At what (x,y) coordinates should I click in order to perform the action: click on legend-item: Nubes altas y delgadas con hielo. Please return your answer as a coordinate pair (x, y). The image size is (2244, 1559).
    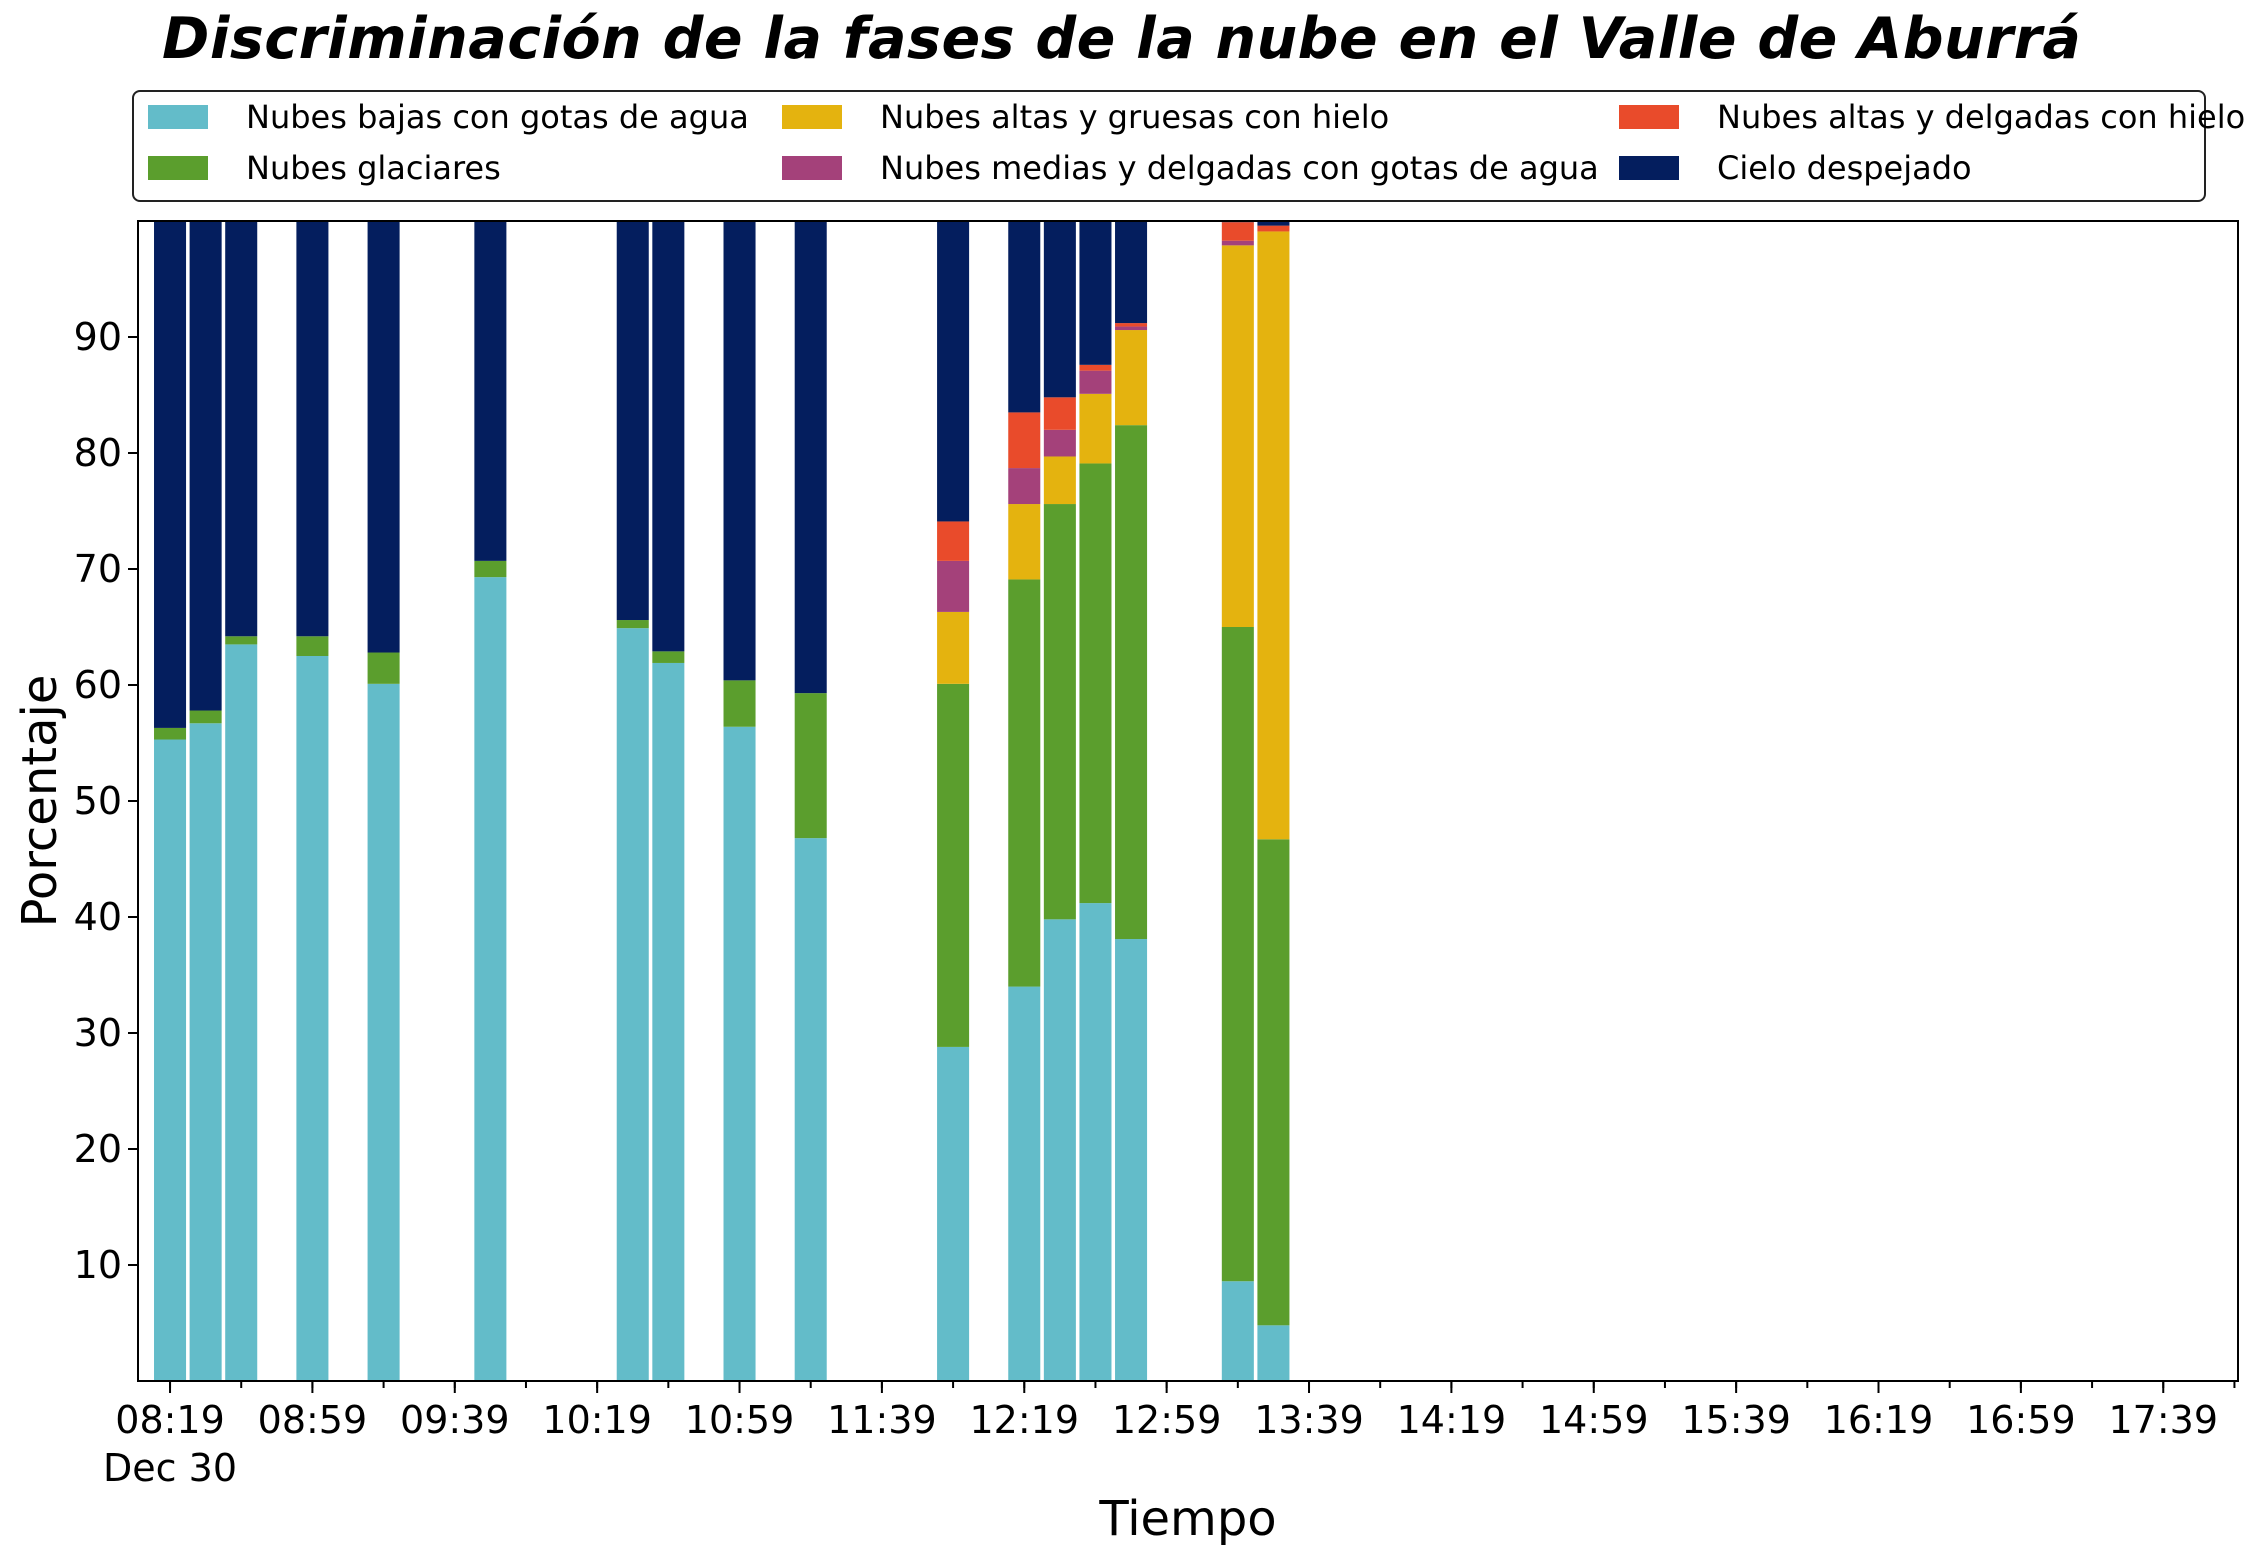
    Looking at the image, I should click on (1931, 117).